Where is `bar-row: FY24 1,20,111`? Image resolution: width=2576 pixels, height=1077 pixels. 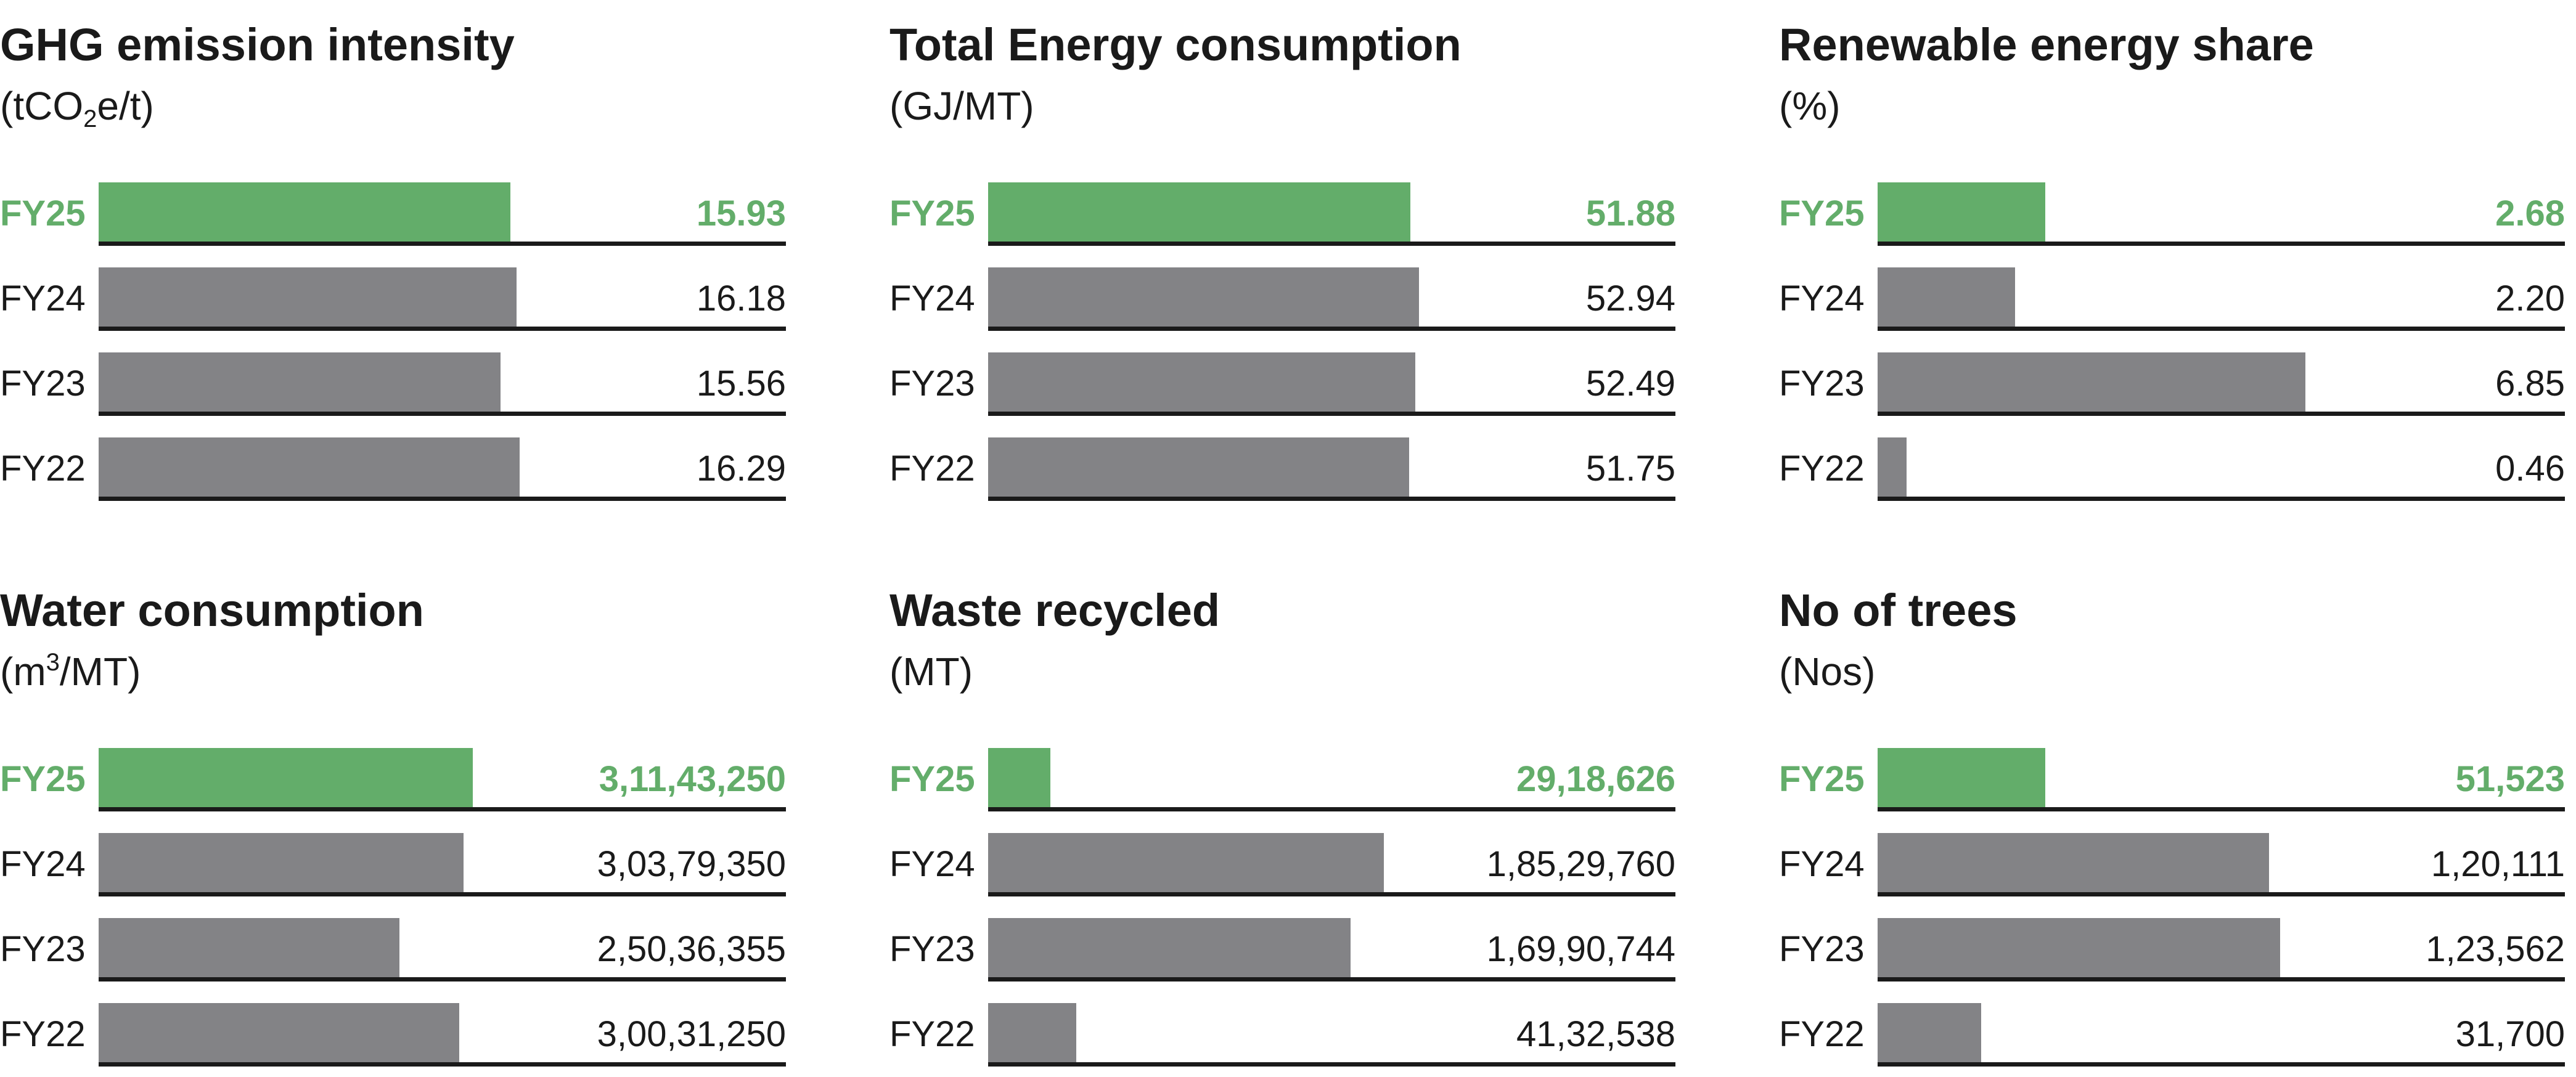
bar-row: FY24 1,20,111 is located at coordinates (2172, 865).